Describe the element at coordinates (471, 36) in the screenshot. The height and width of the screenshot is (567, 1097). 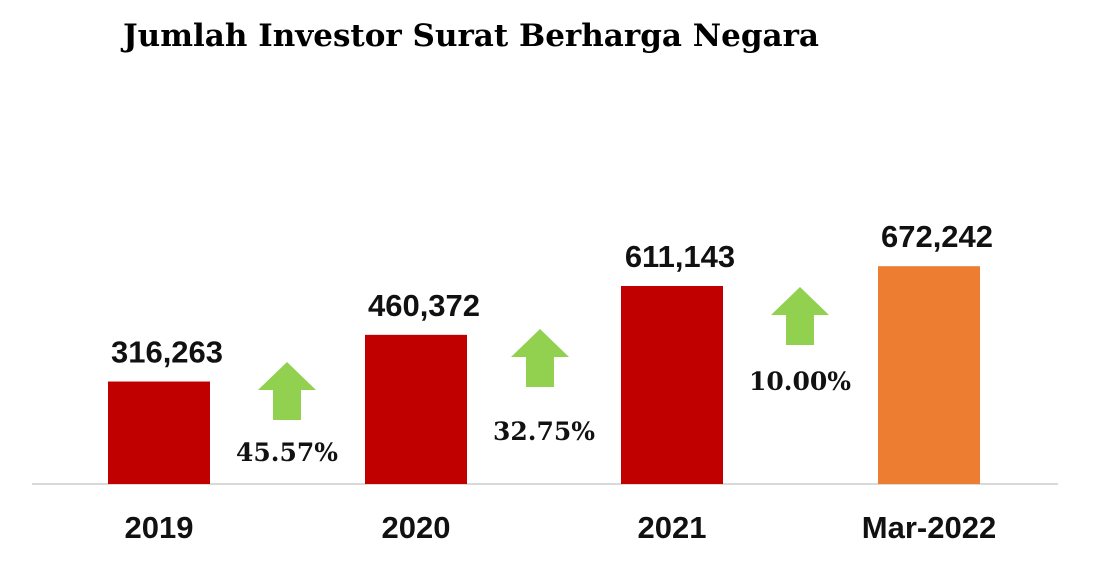
I see `chart-title: Jumlah Investor Surat Berharga Negara` at that location.